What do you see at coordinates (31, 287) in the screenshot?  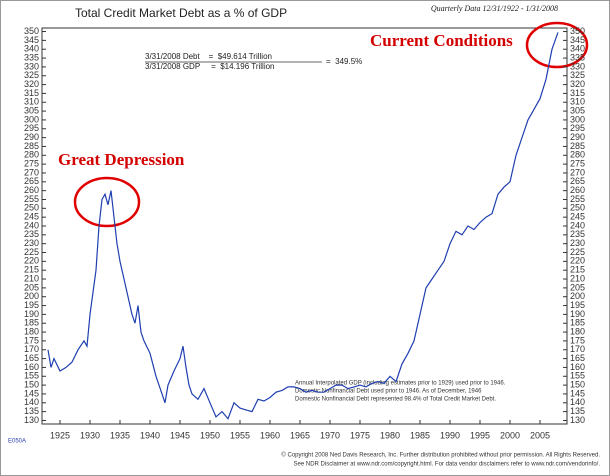 I see `y-tick-label: 205` at bounding box center [31, 287].